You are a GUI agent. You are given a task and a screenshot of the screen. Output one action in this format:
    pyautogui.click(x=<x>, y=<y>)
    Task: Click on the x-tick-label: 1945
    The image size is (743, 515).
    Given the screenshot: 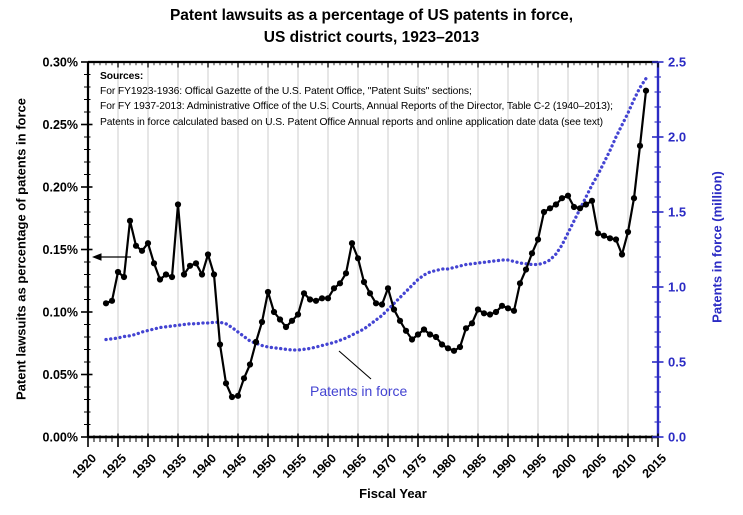 What is the action you would take?
    pyautogui.click(x=235, y=466)
    